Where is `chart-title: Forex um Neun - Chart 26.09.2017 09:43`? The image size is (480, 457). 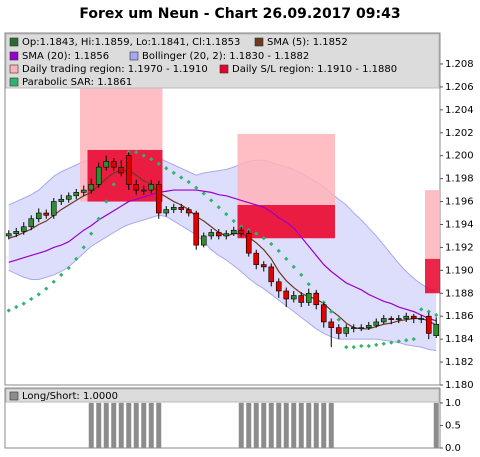
chart-title: Forex um Neun - Chart 26.09.2017 09:43 is located at coordinates (239, 14).